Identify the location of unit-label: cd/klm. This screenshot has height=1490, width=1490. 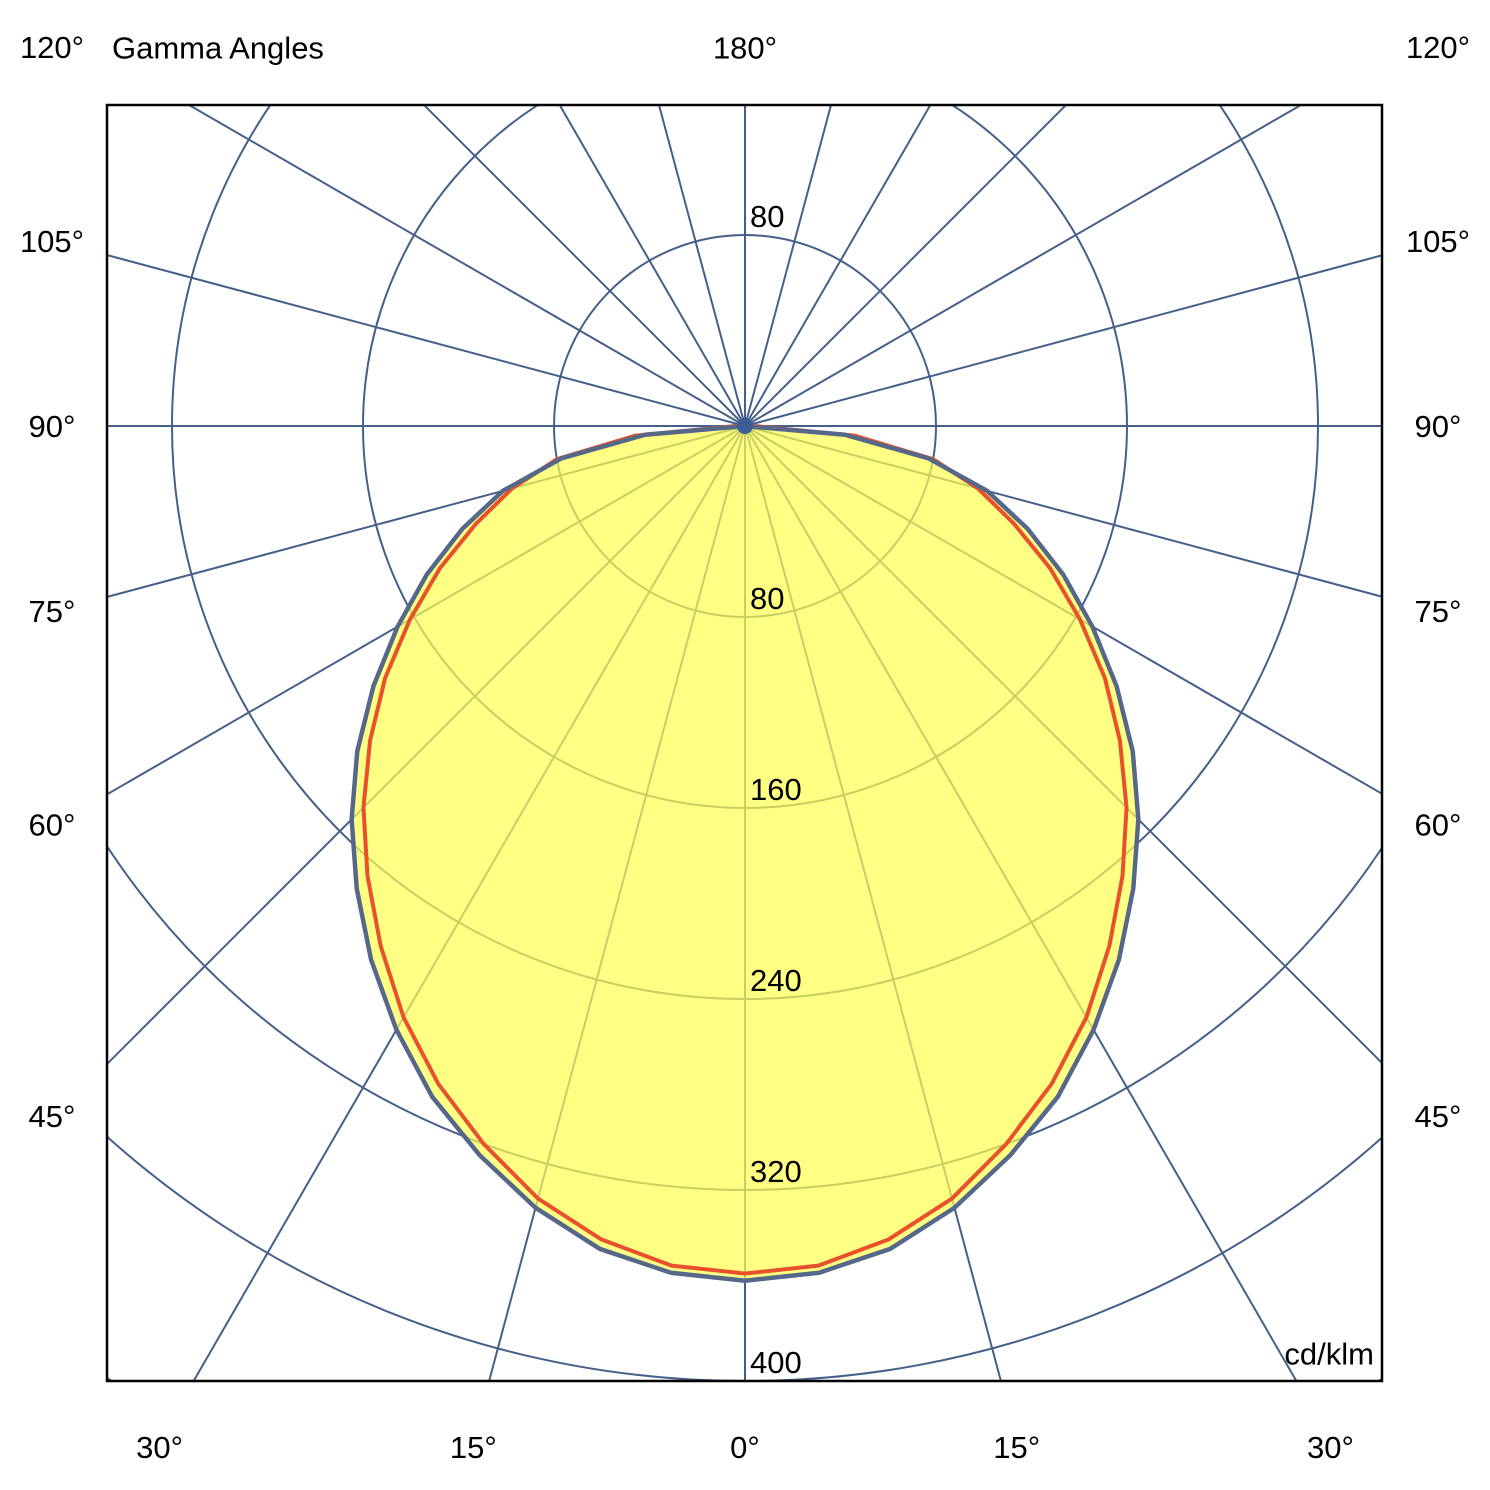
(1329, 1354).